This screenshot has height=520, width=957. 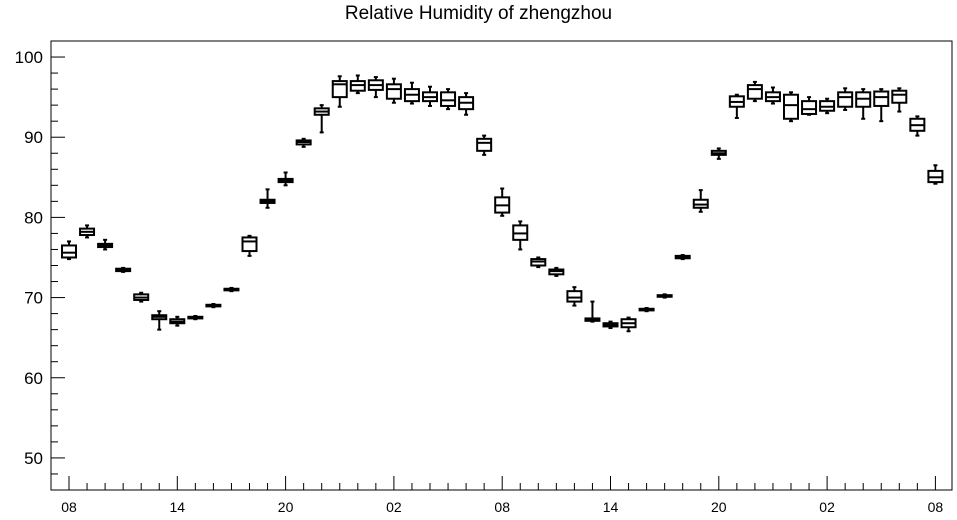 I want to click on chart-title: Relative Humidity of zhengzhou, so click(x=478, y=13).